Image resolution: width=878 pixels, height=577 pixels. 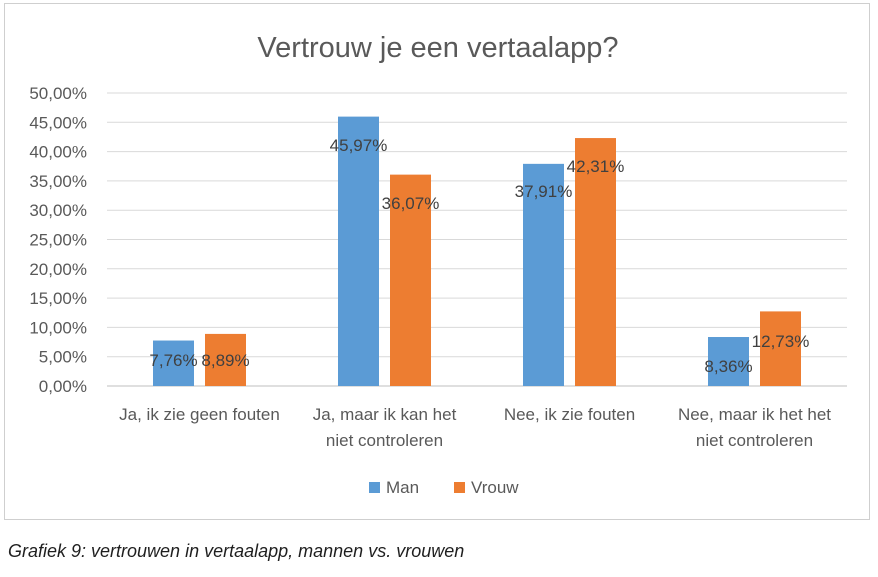 I want to click on data-label-man: 8,36%, so click(x=728, y=366).